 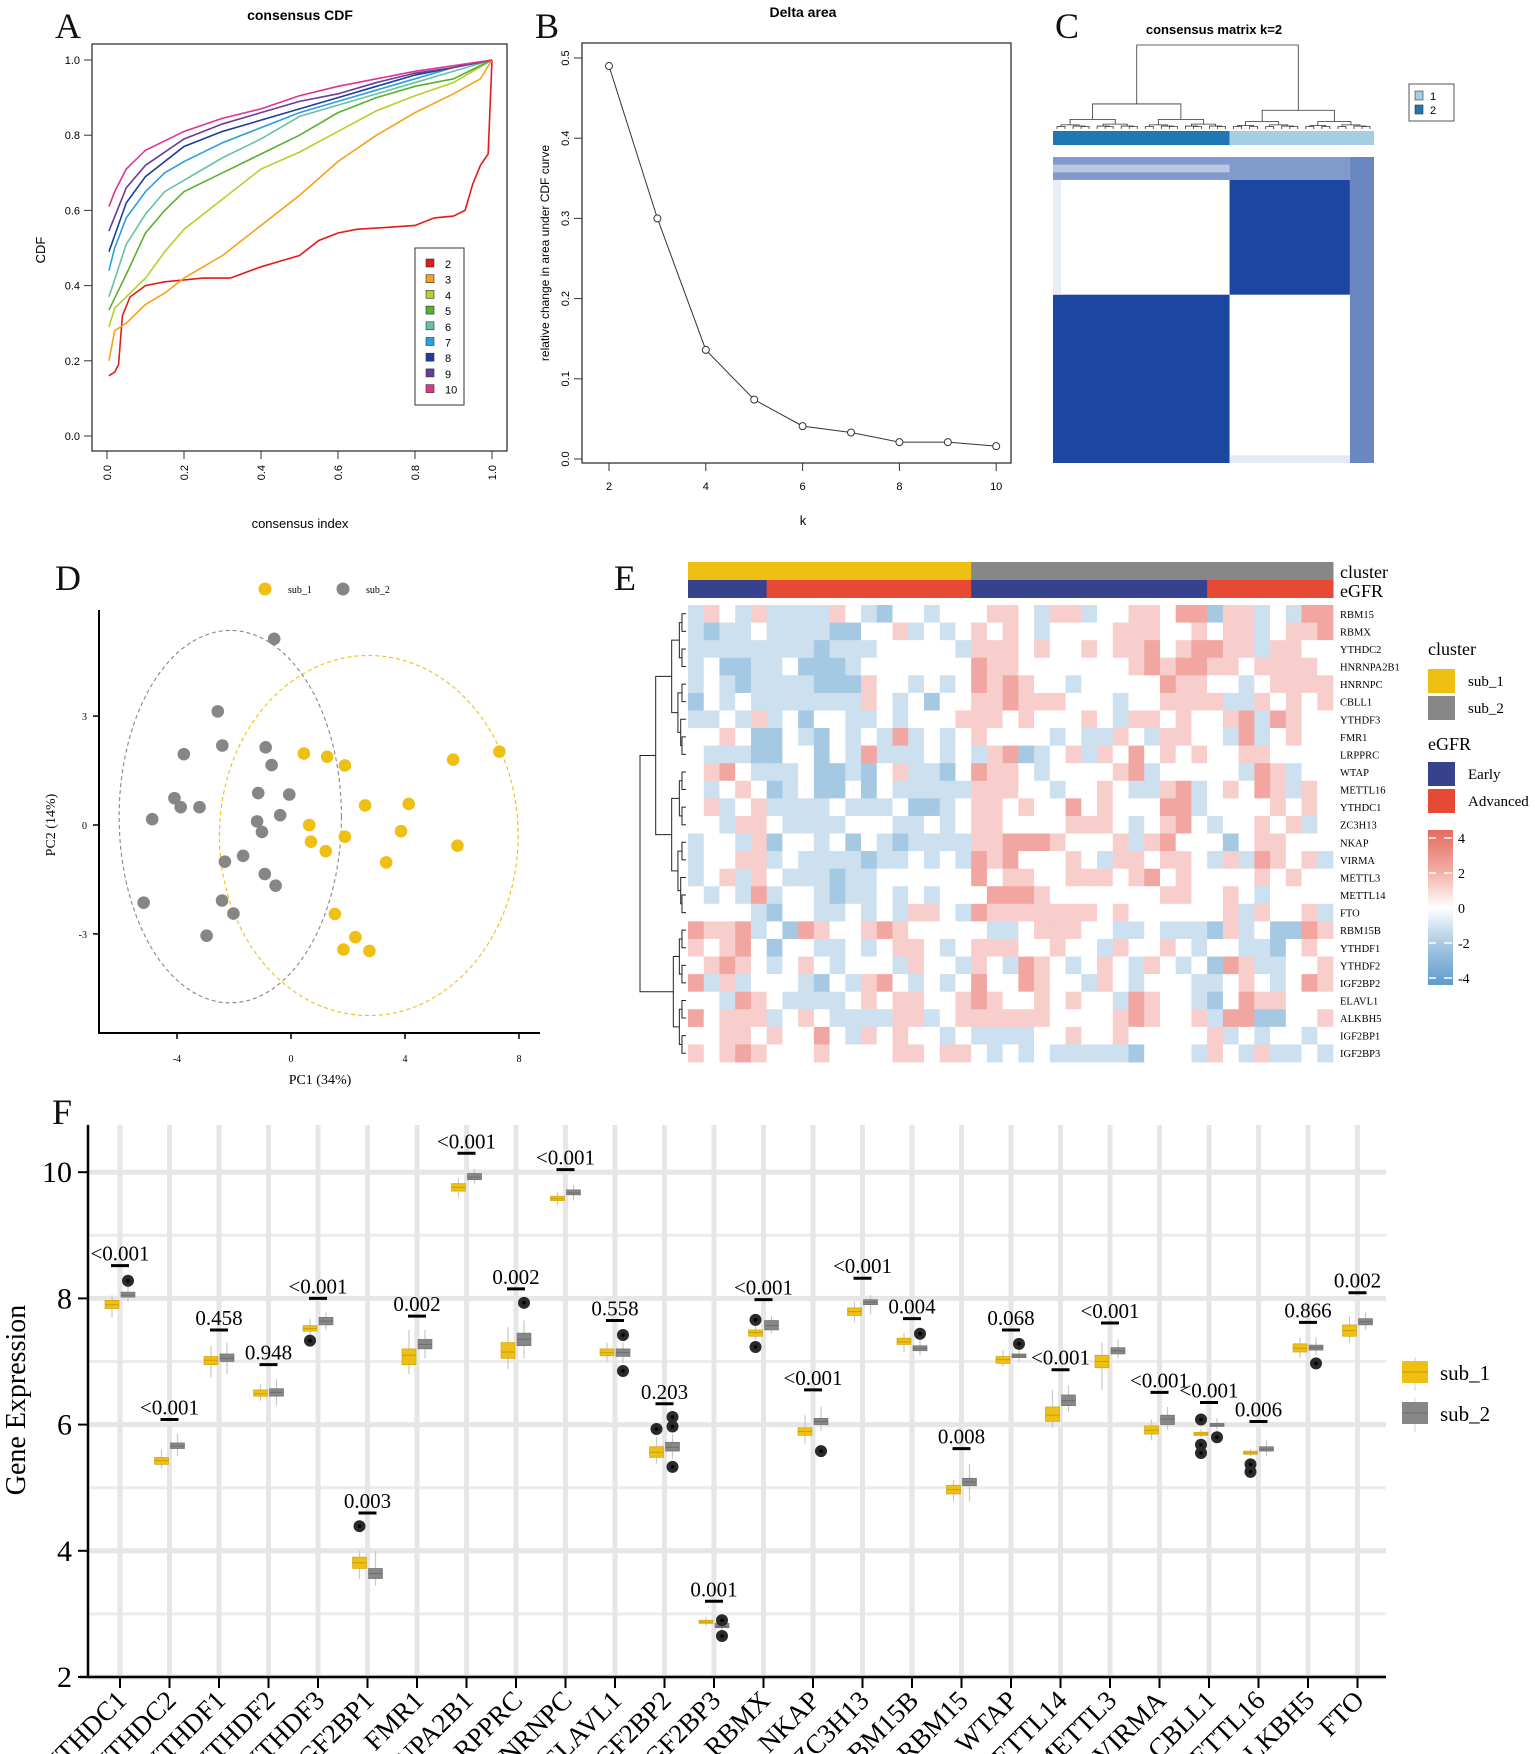 I want to click on sub1-box, so click(x=508, y=1350).